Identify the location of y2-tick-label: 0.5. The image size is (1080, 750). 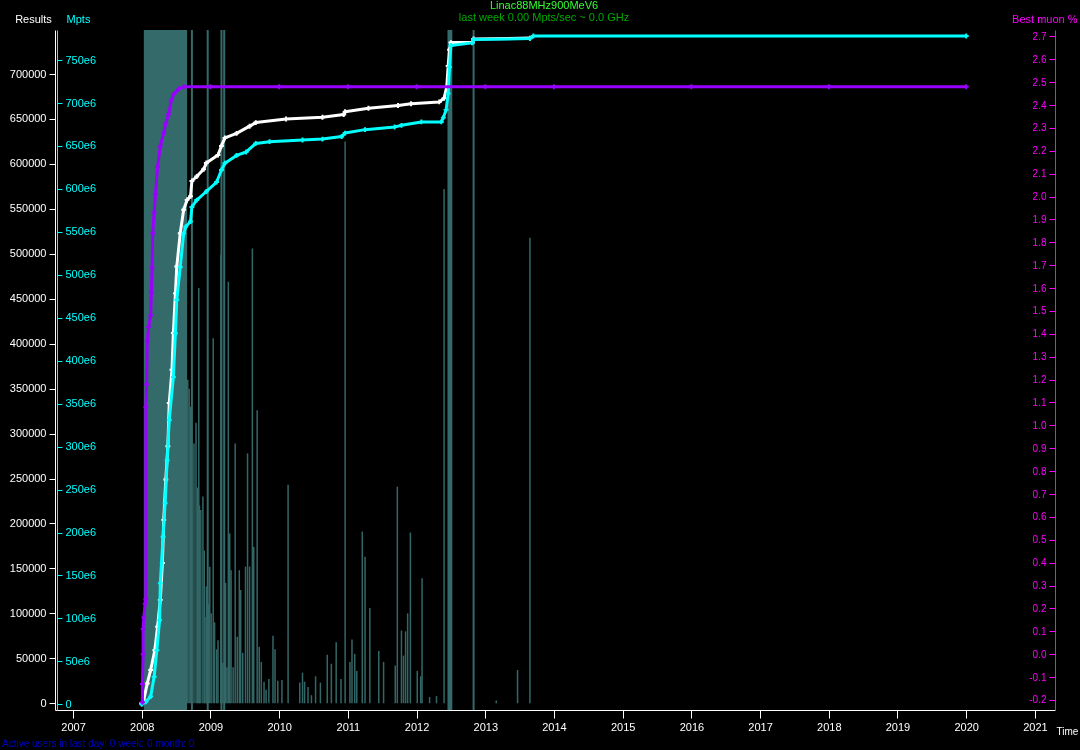
(1039, 540).